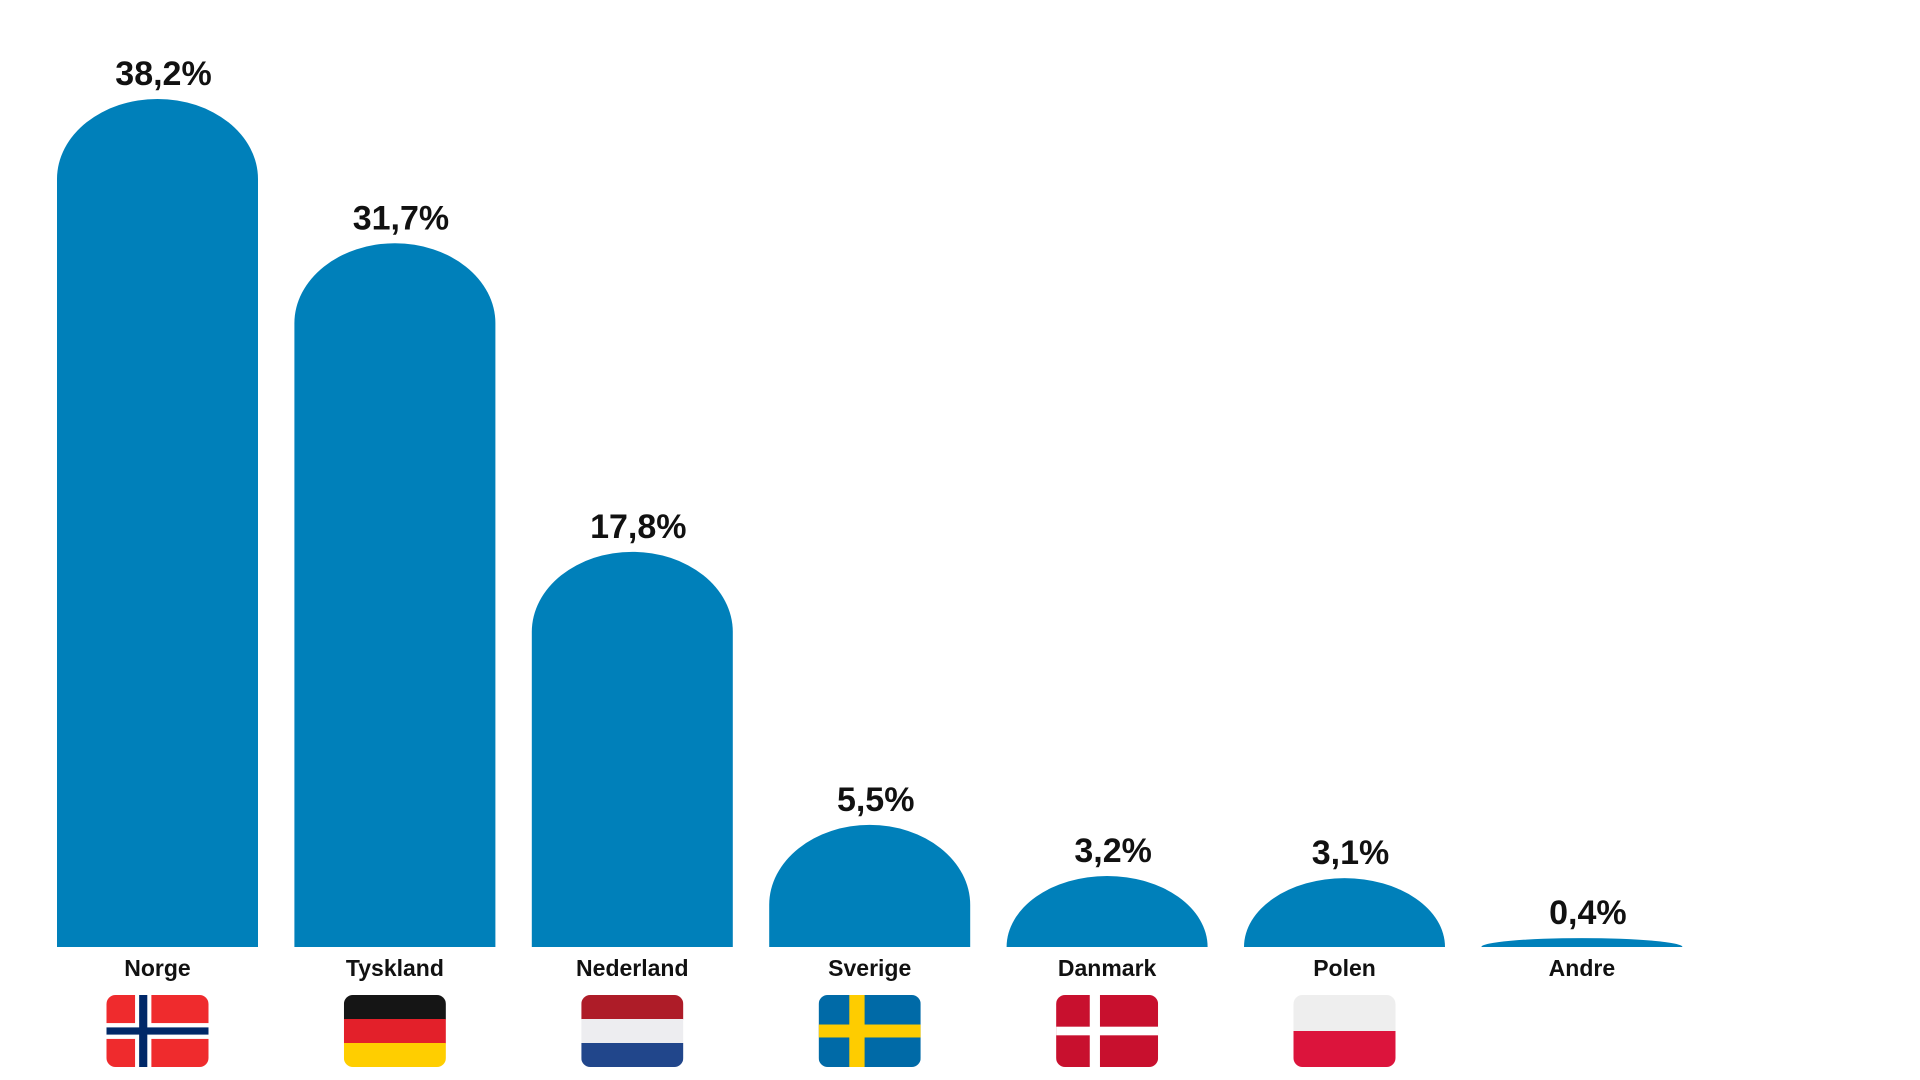 Image resolution: width=1920 pixels, height=1080 pixels. What do you see at coordinates (157, 522) in the screenshot?
I see `bar-norge` at bounding box center [157, 522].